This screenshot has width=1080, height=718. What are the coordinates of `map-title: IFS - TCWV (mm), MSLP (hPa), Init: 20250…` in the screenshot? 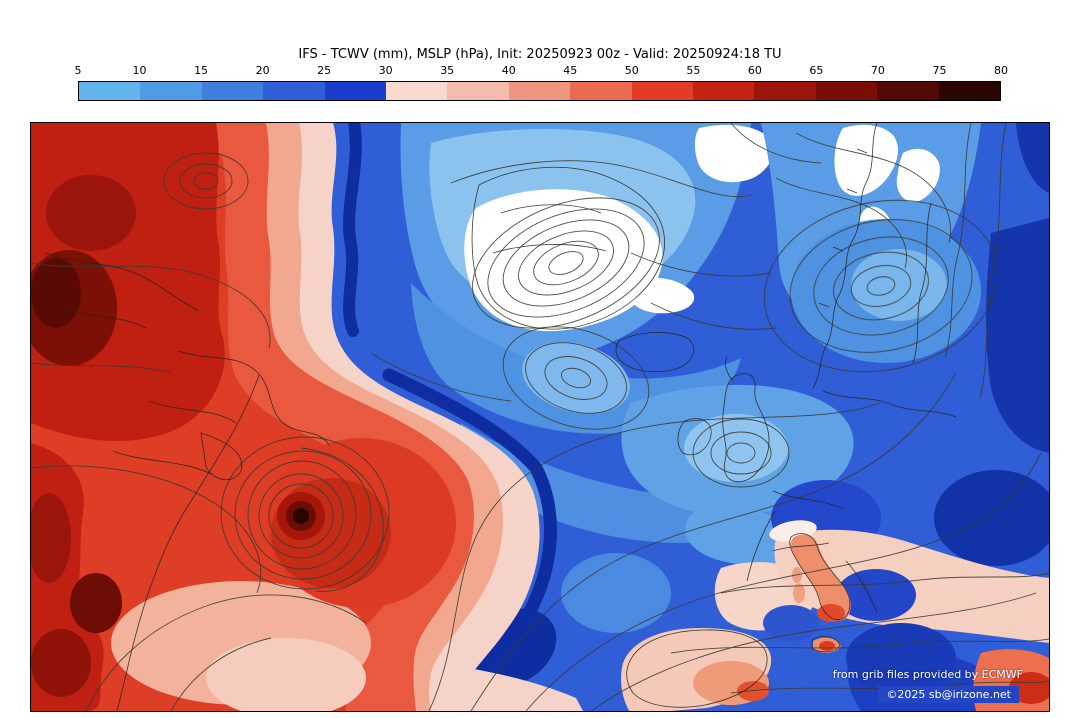 It's located at (540, 54).